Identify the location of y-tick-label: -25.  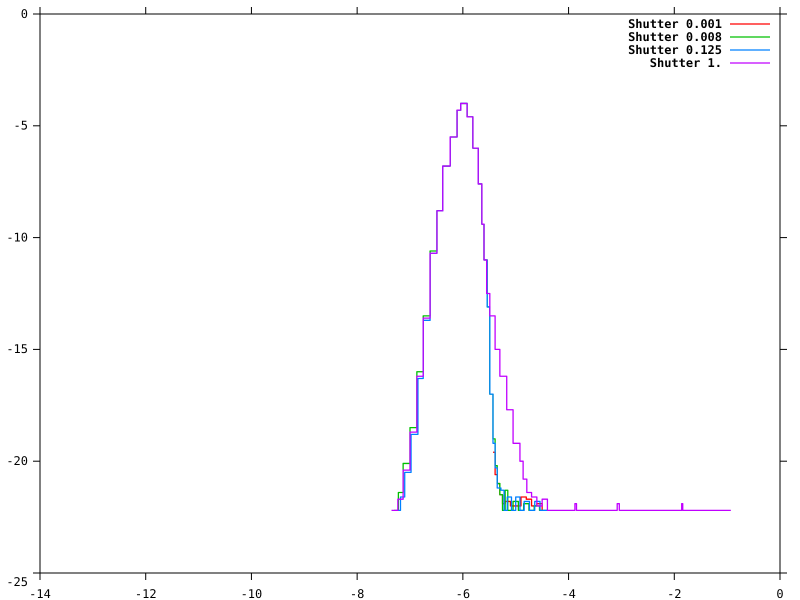
(17, 582).